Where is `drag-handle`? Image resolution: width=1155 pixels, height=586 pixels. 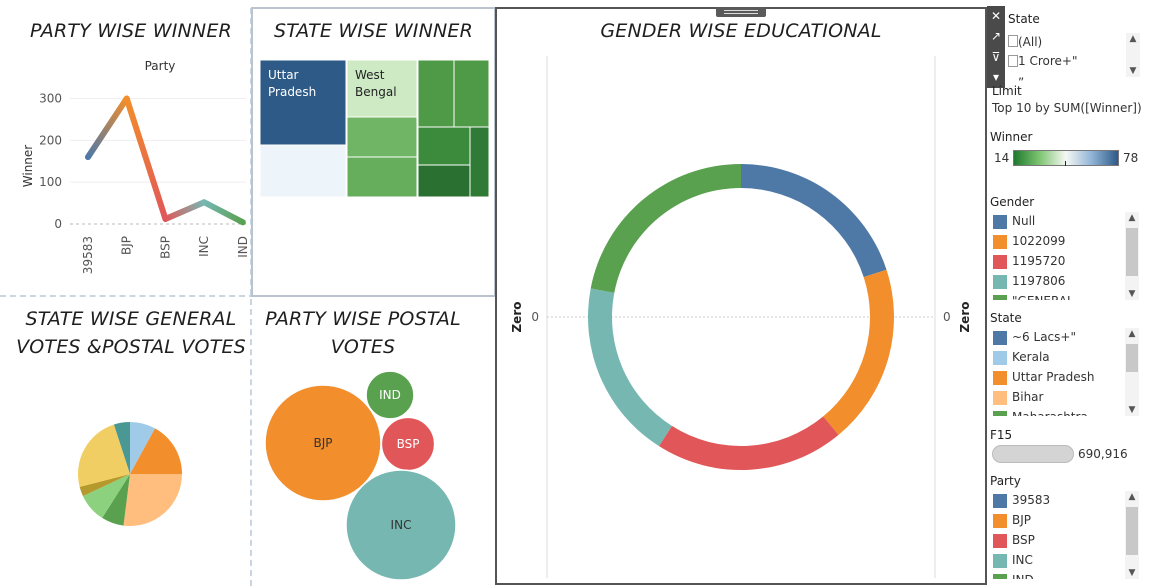 drag-handle is located at coordinates (741, 12).